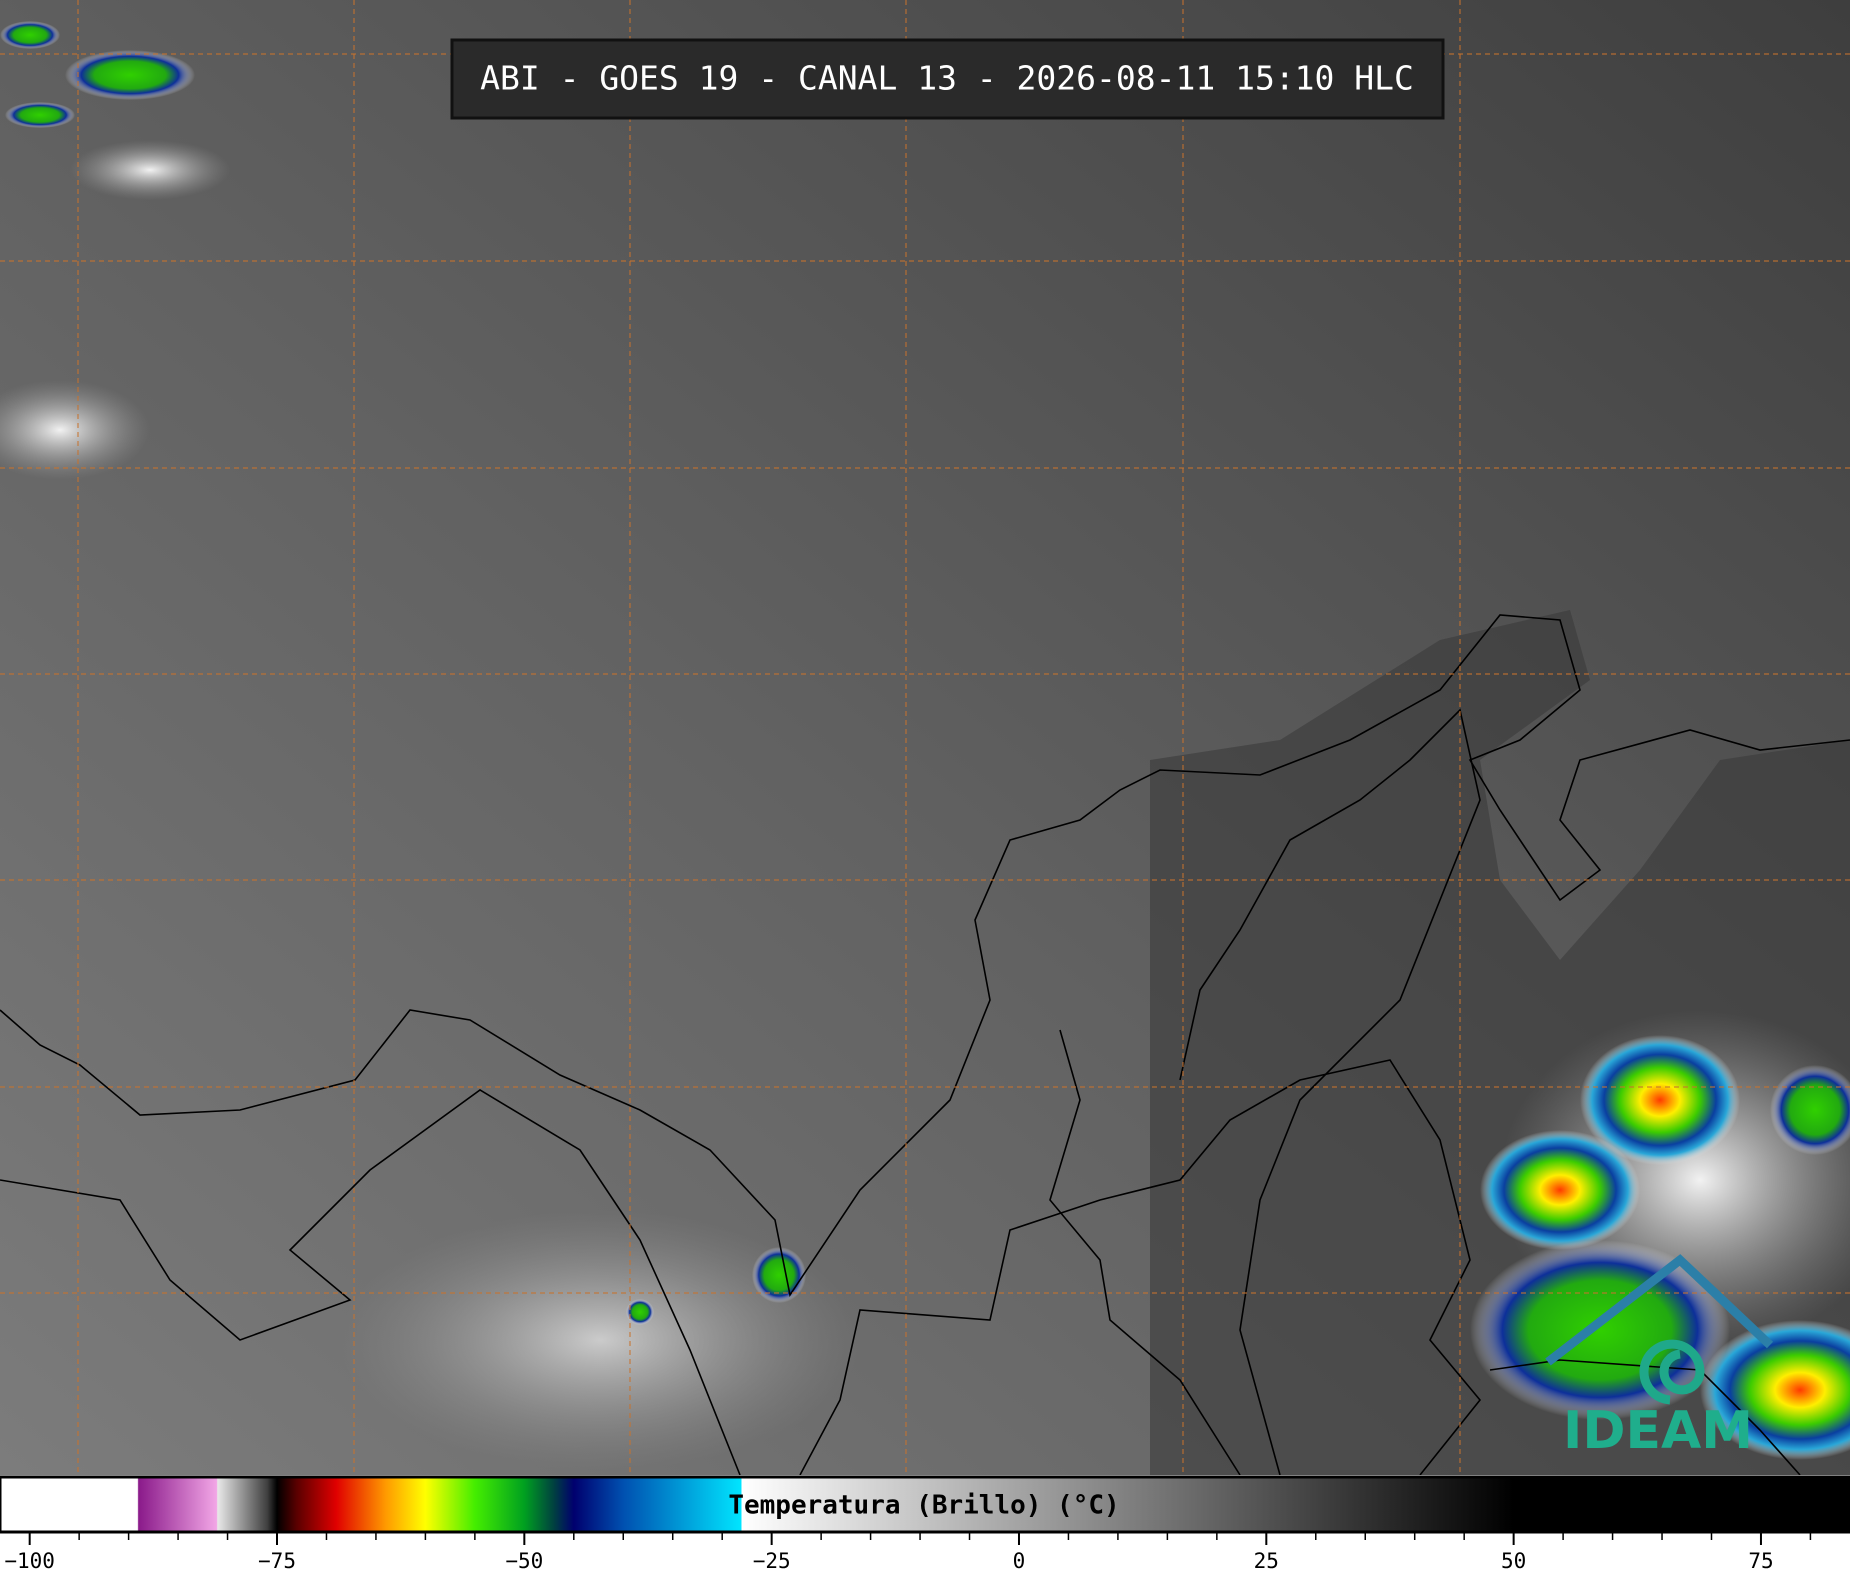 The width and height of the screenshot is (1850, 1577). Describe the element at coordinates (1019, 1561) in the screenshot. I see `tick-label: 0` at that location.